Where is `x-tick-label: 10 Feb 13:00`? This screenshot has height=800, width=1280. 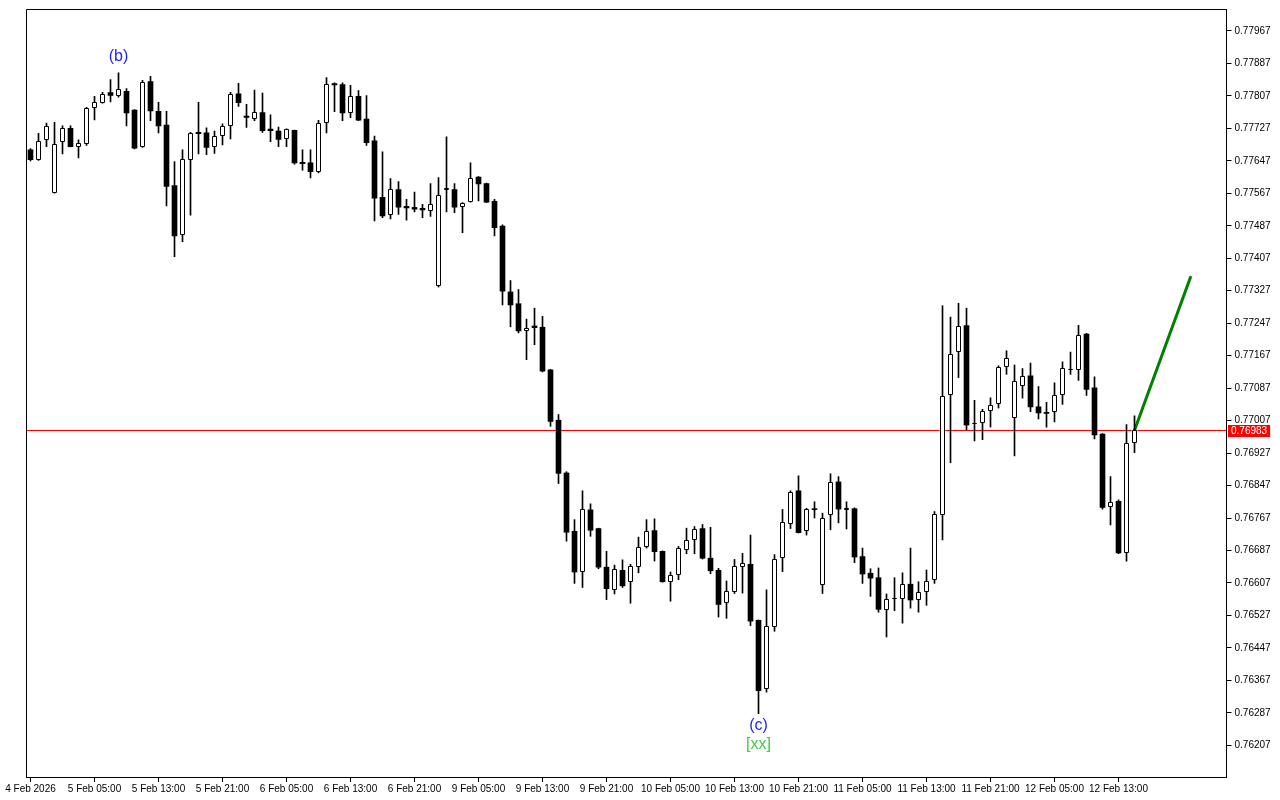
x-tick-label: 10 Feb 13:00 is located at coordinates (735, 788).